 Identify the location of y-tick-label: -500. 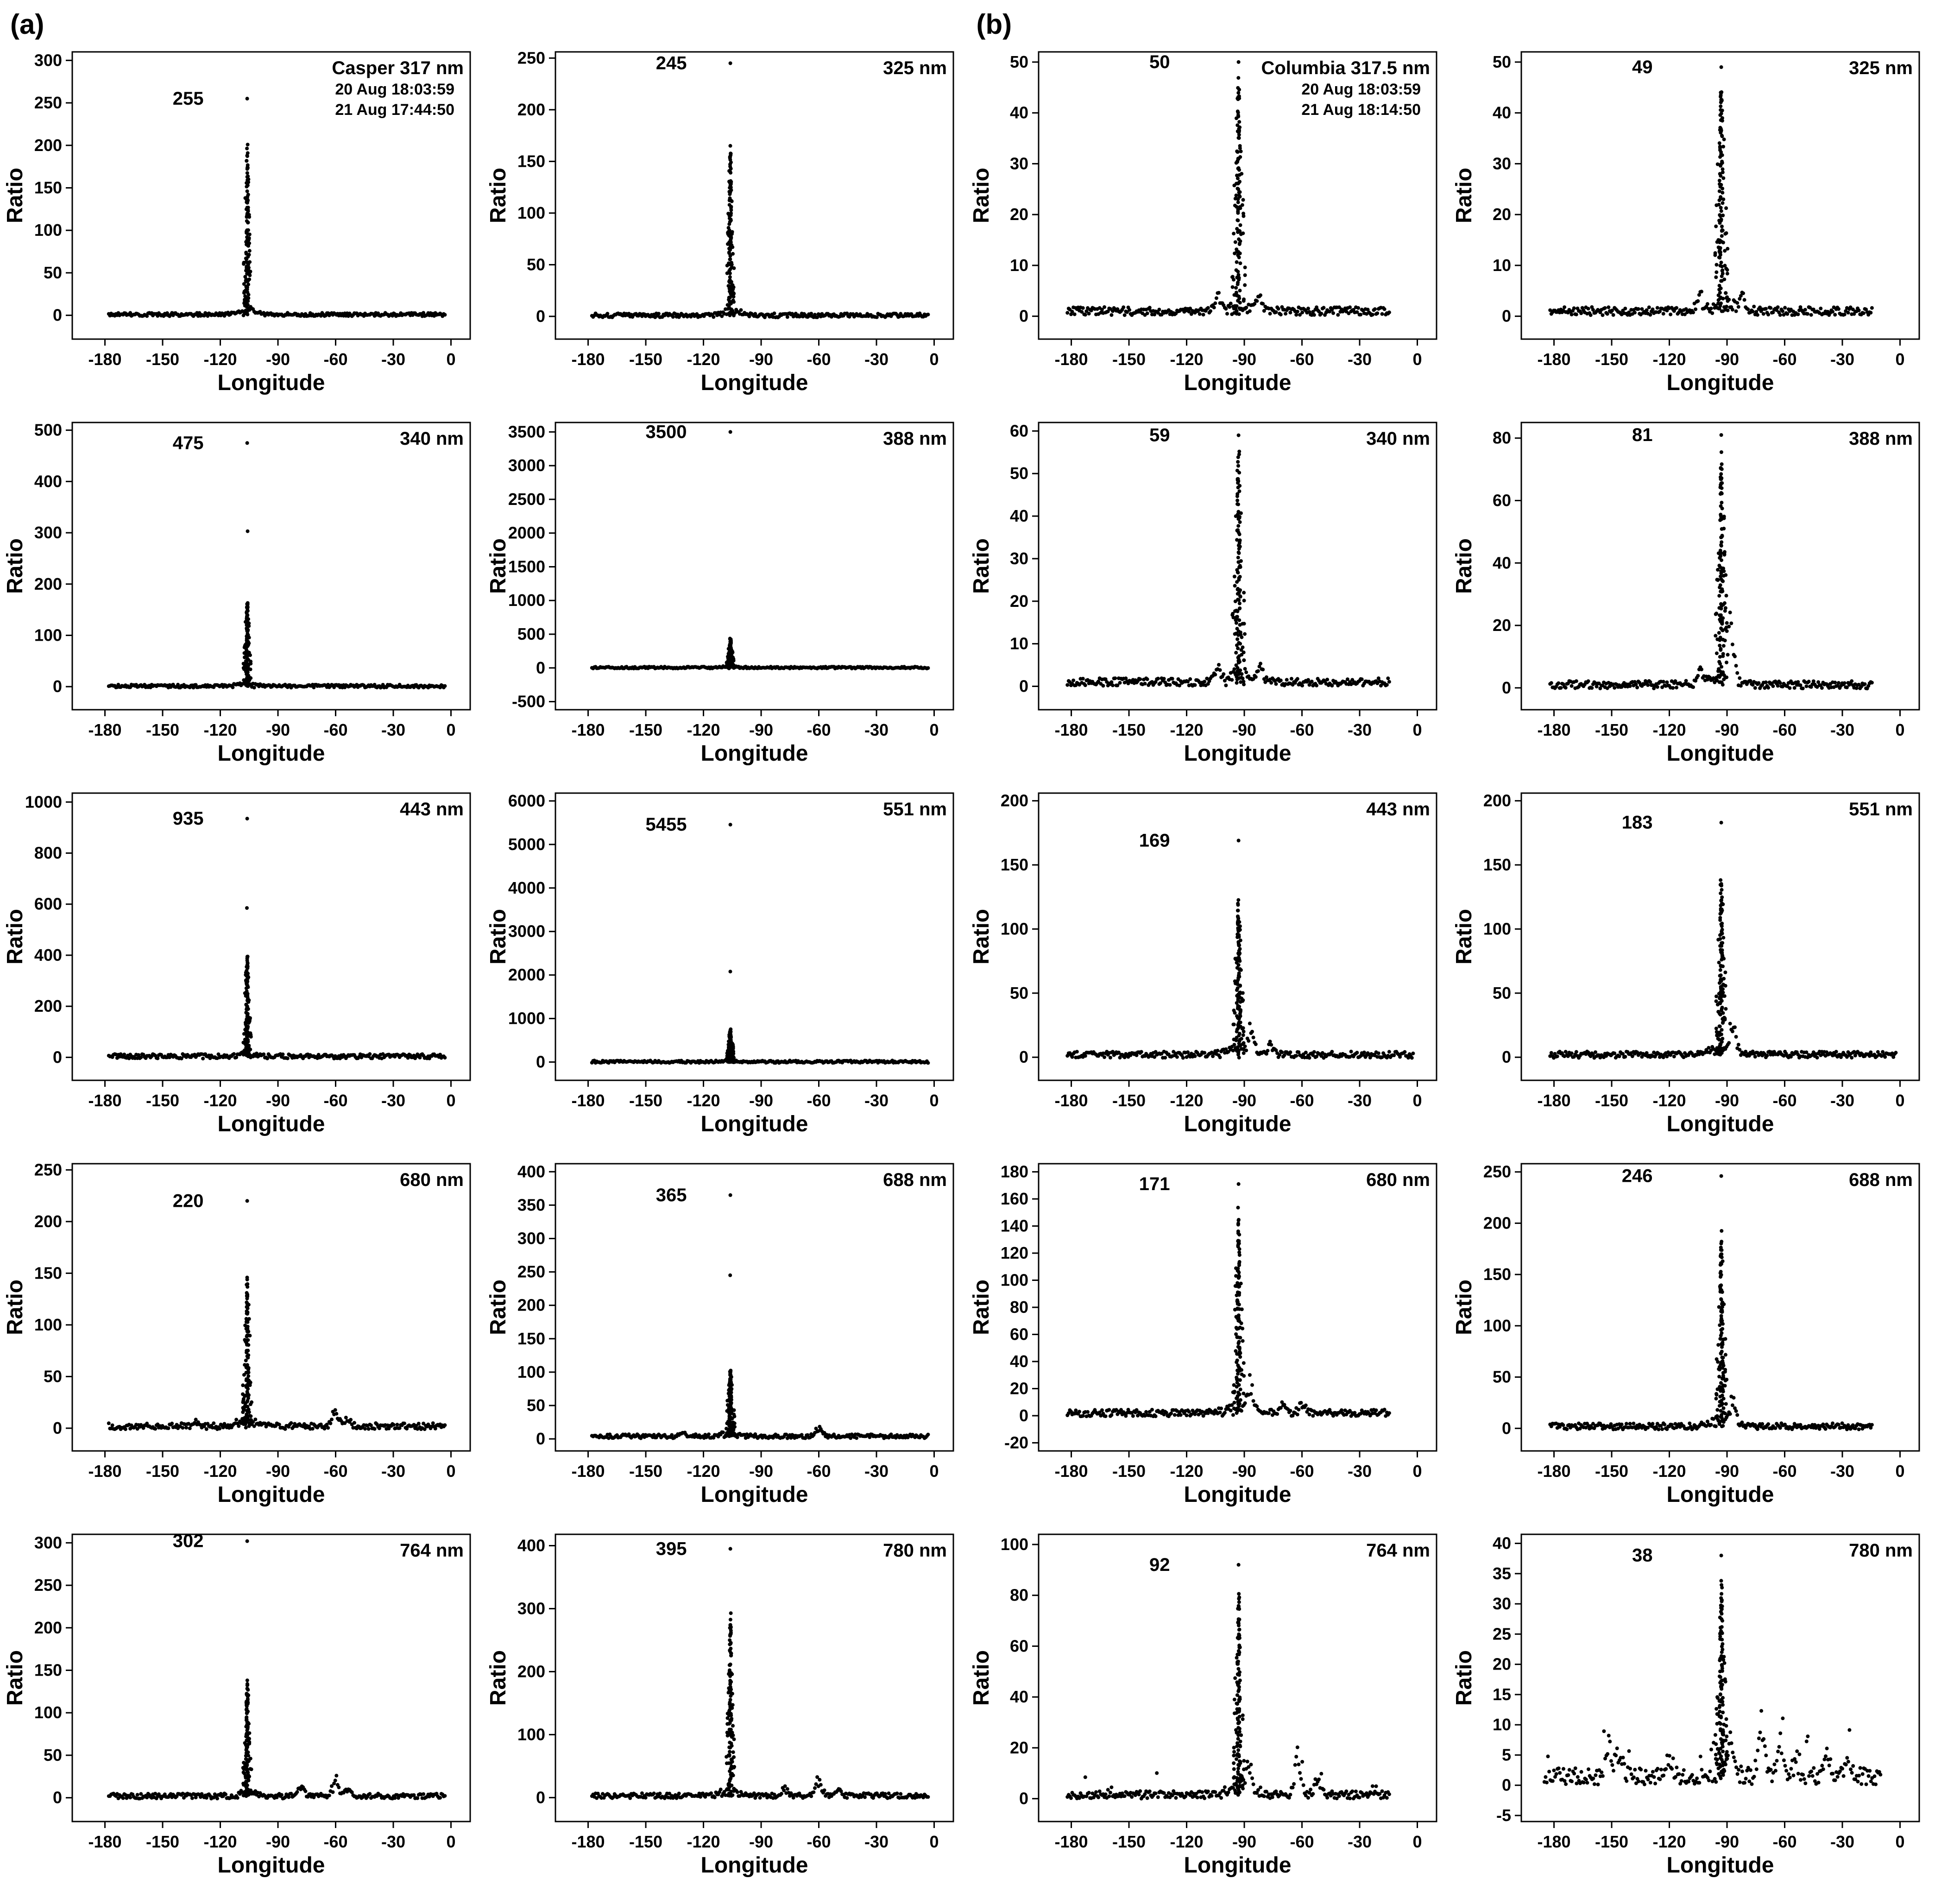
(528, 701).